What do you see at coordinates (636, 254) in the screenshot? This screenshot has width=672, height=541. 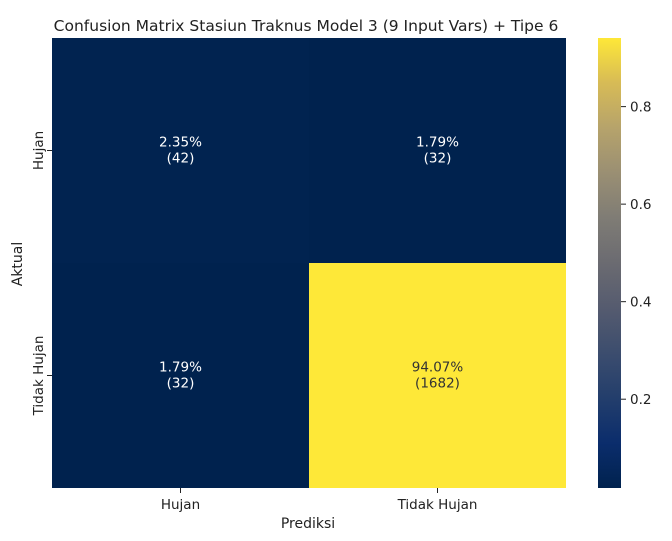 I see `colorbar-ticks: 0.2 0.4 0.6 0.8` at bounding box center [636, 254].